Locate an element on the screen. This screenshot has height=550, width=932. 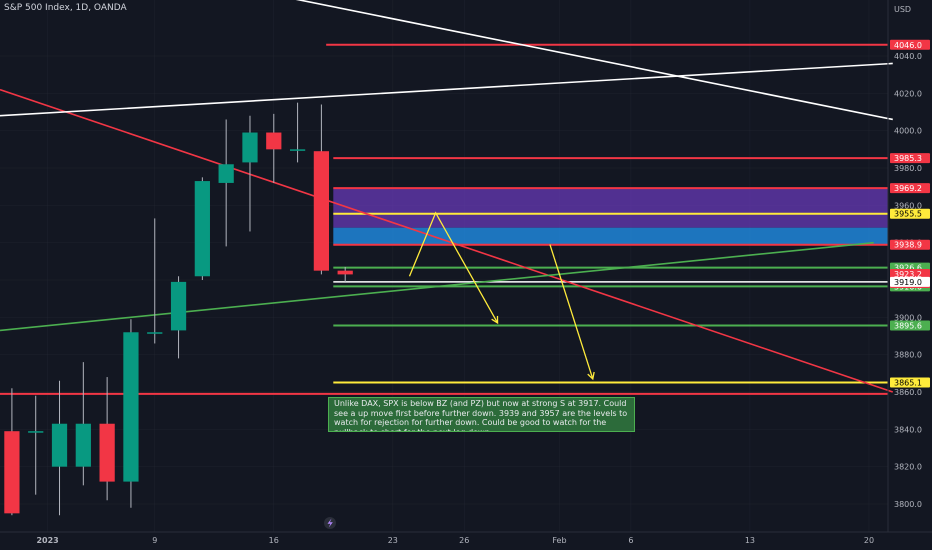
price-tag-label: 4046.0 is located at coordinates (908, 45).